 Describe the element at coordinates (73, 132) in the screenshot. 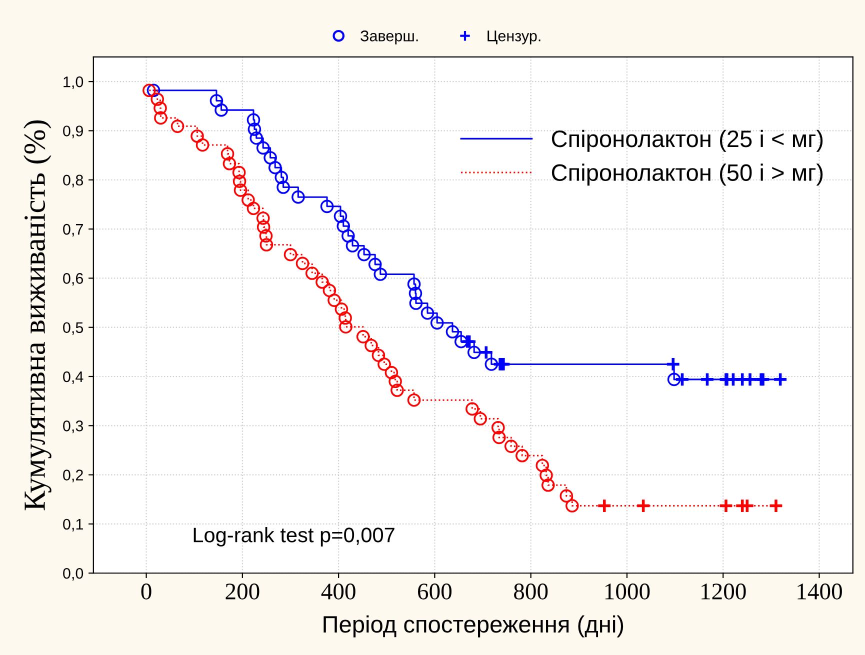

I see `y-tick-label: 0,9` at that location.